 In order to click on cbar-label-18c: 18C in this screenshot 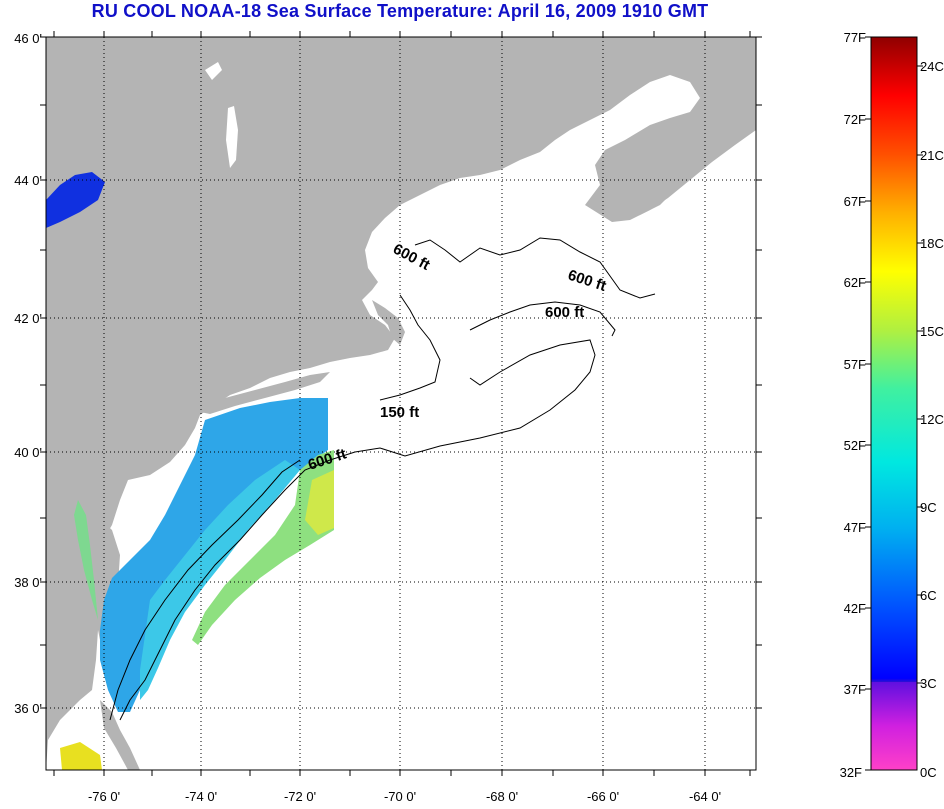, I will do `click(932, 243)`.